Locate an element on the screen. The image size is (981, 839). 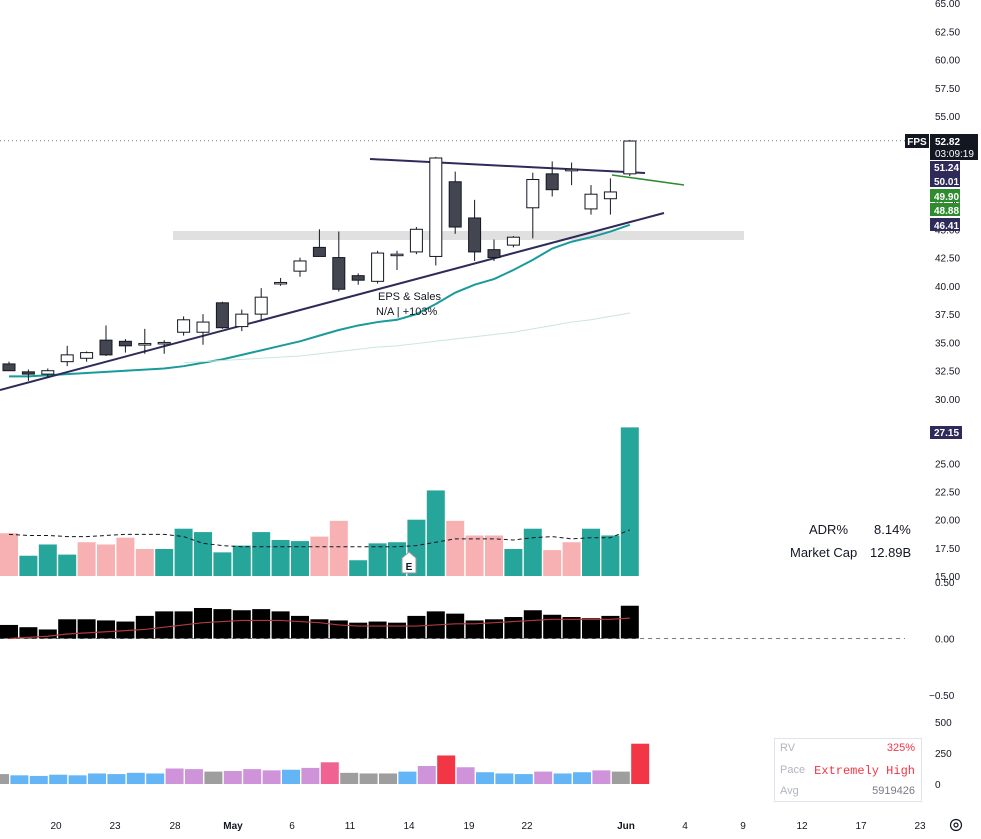
descending-trendline is located at coordinates (507, 166).